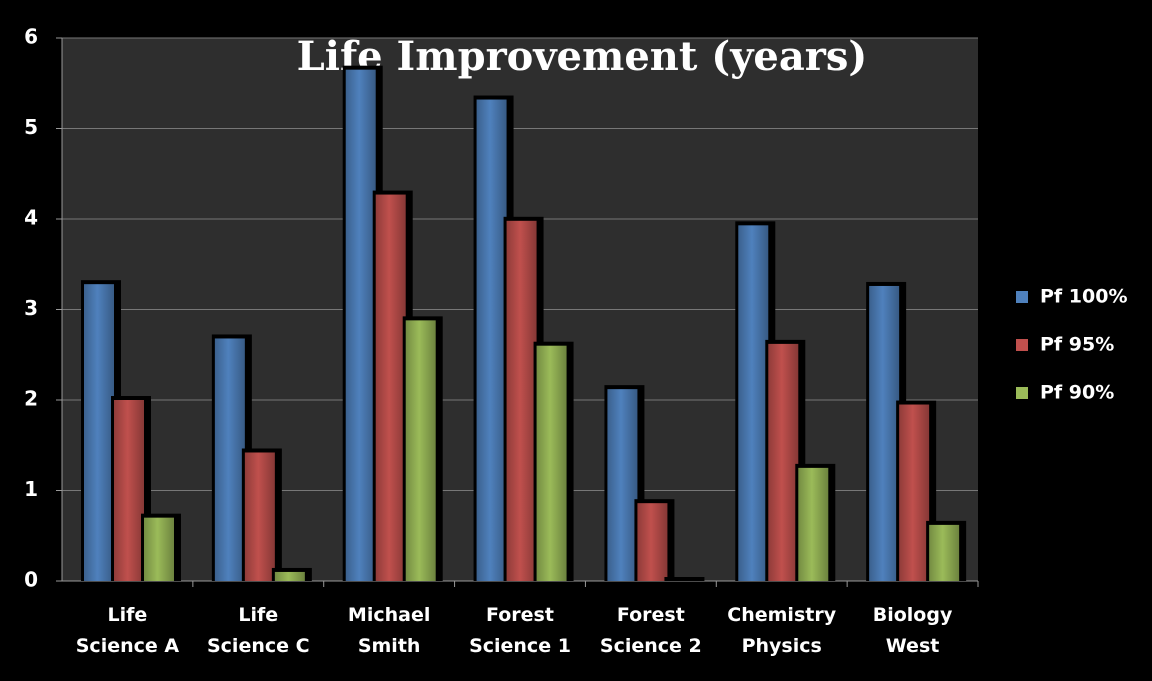 The width and height of the screenshot is (1152, 681). I want to click on legend-label: Pf 100%, so click(1084, 297).